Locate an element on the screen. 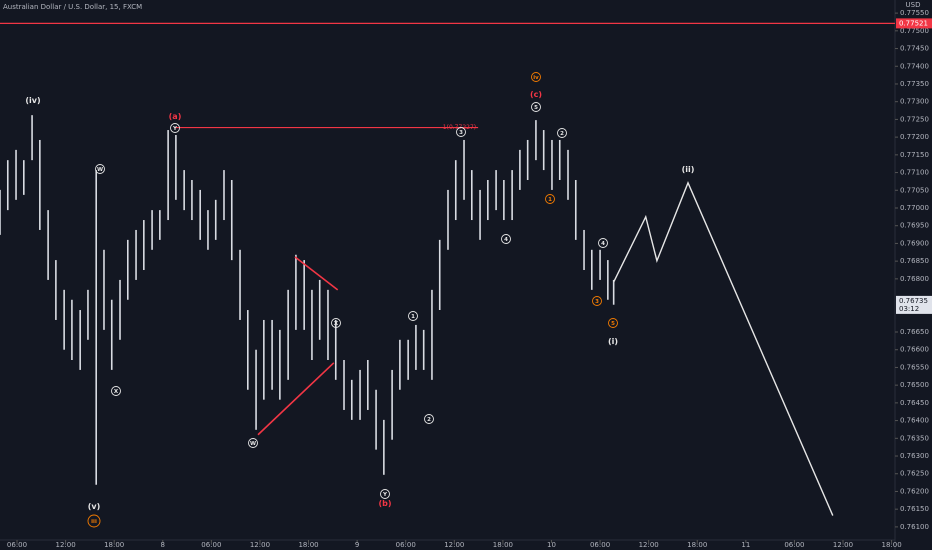  last-price-tag is located at coordinates (914, 304).